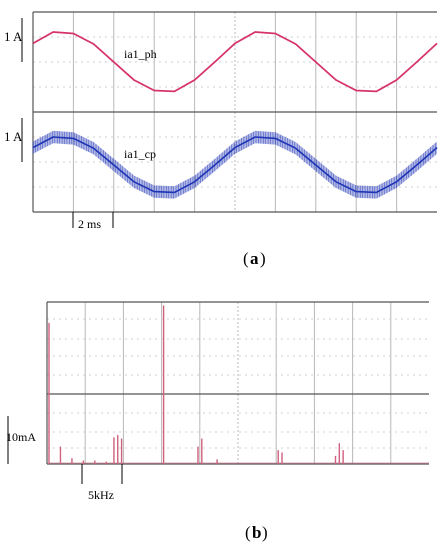 The height and width of the screenshot is (550, 446). What do you see at coordinates (101, 495) in the screenshot?
I see `freq-scale-label: 5kHz` at bounding box center [101, 495].